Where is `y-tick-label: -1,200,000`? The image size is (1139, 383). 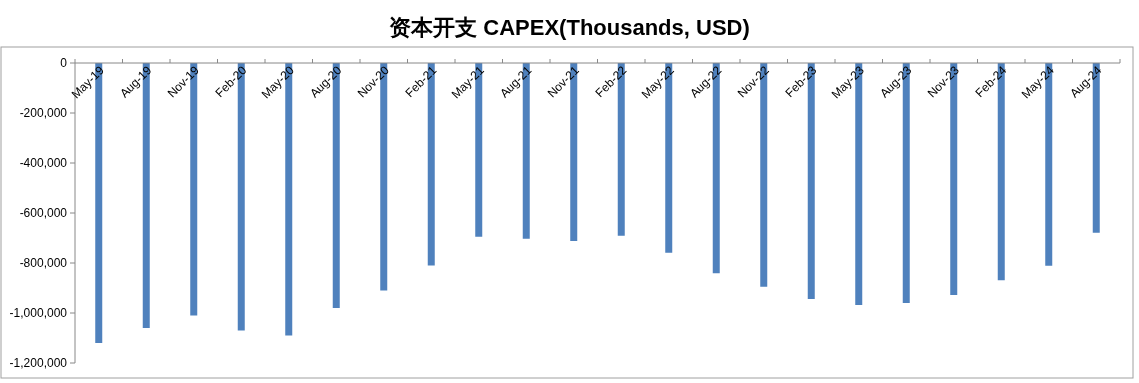
y-tick-label: -1,200,000 is located at coordinates (38, 363).